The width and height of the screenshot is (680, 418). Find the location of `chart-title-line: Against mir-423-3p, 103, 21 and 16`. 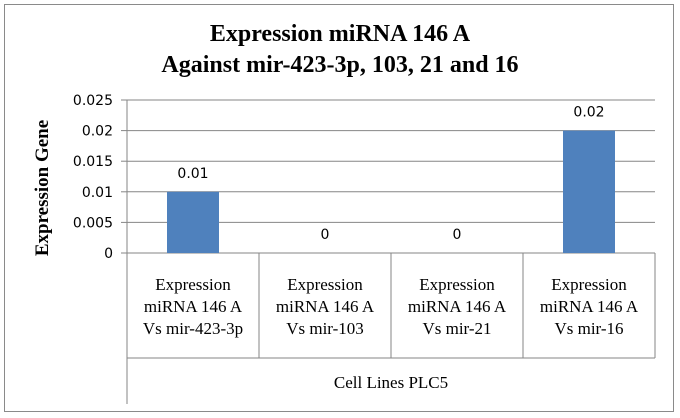

chart-title-line: Against mir-423-3p, 103, 21 and 16 is located at coordinates (339, 65).